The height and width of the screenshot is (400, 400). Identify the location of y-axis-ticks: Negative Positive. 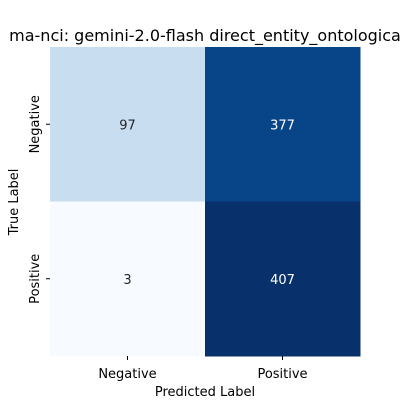
(39, 199).